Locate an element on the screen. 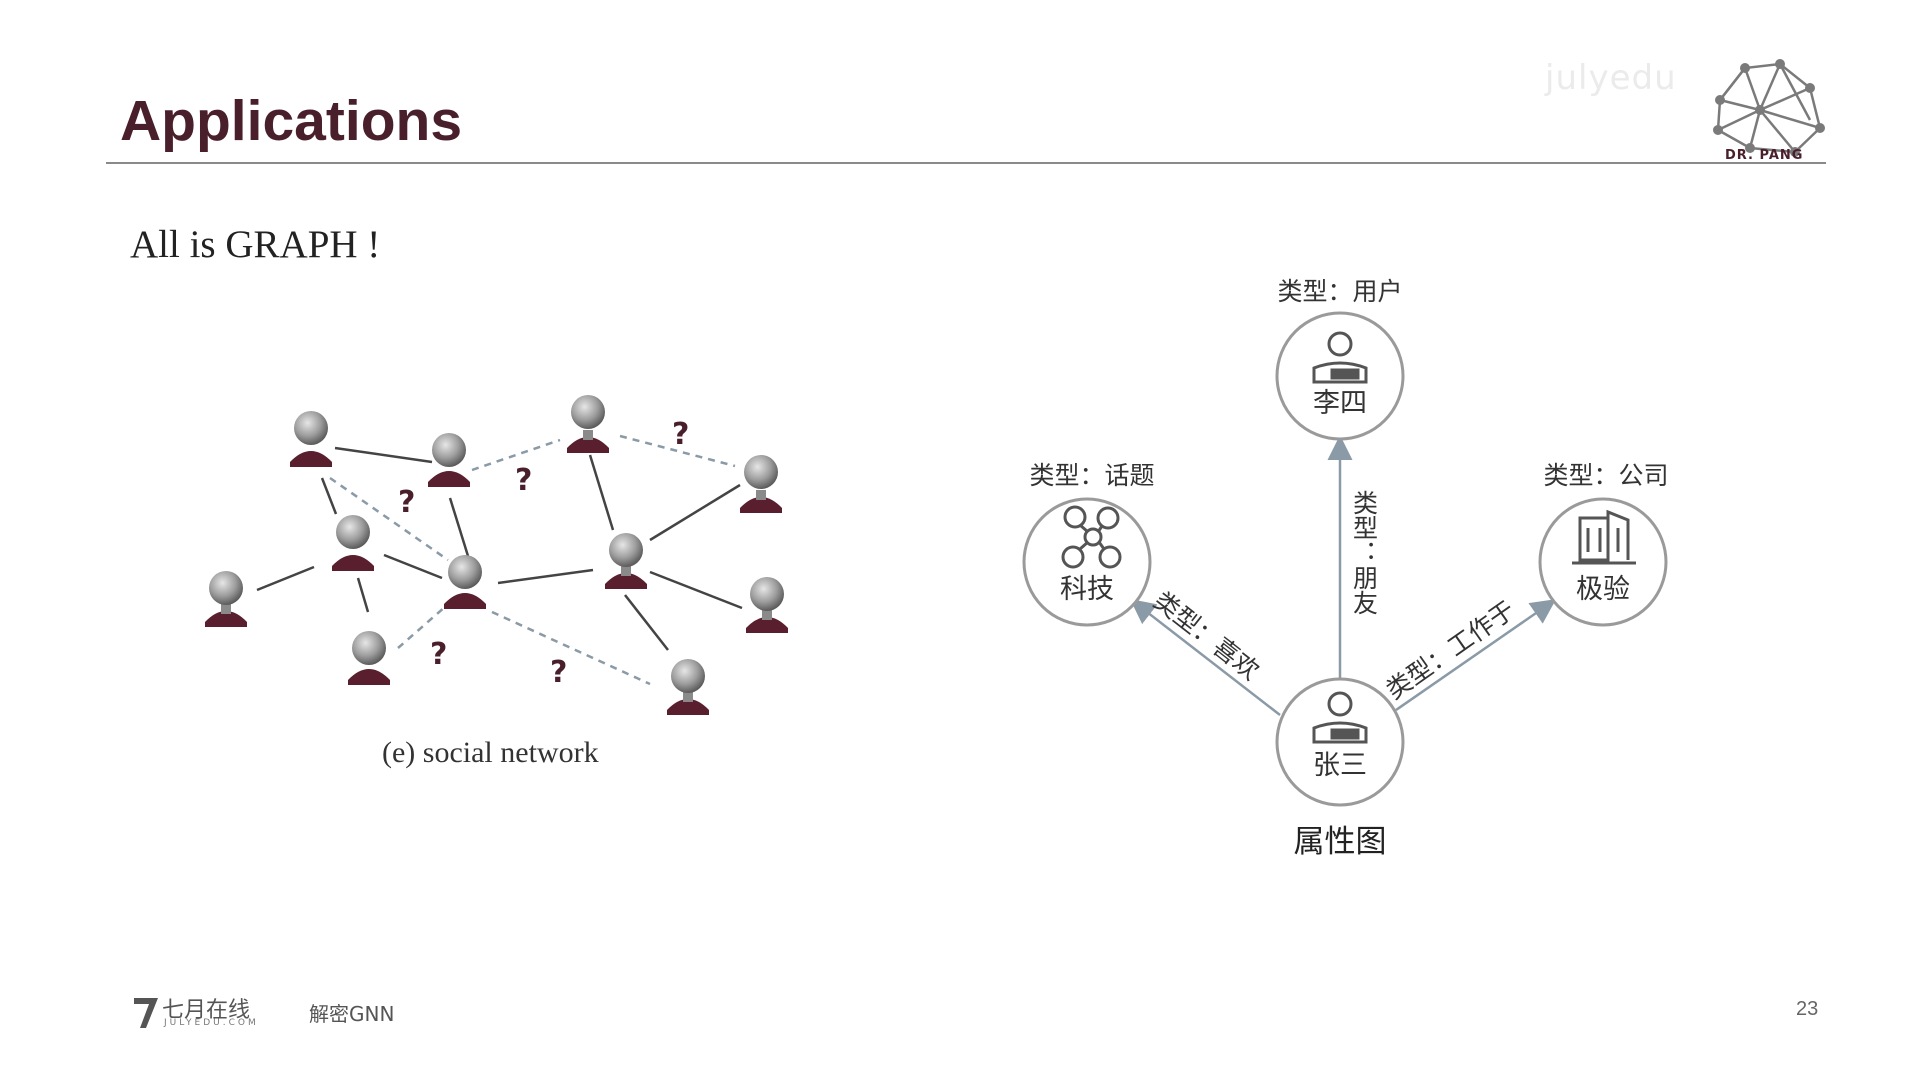  slide-title: Applications is located at coordinates (291, 121).